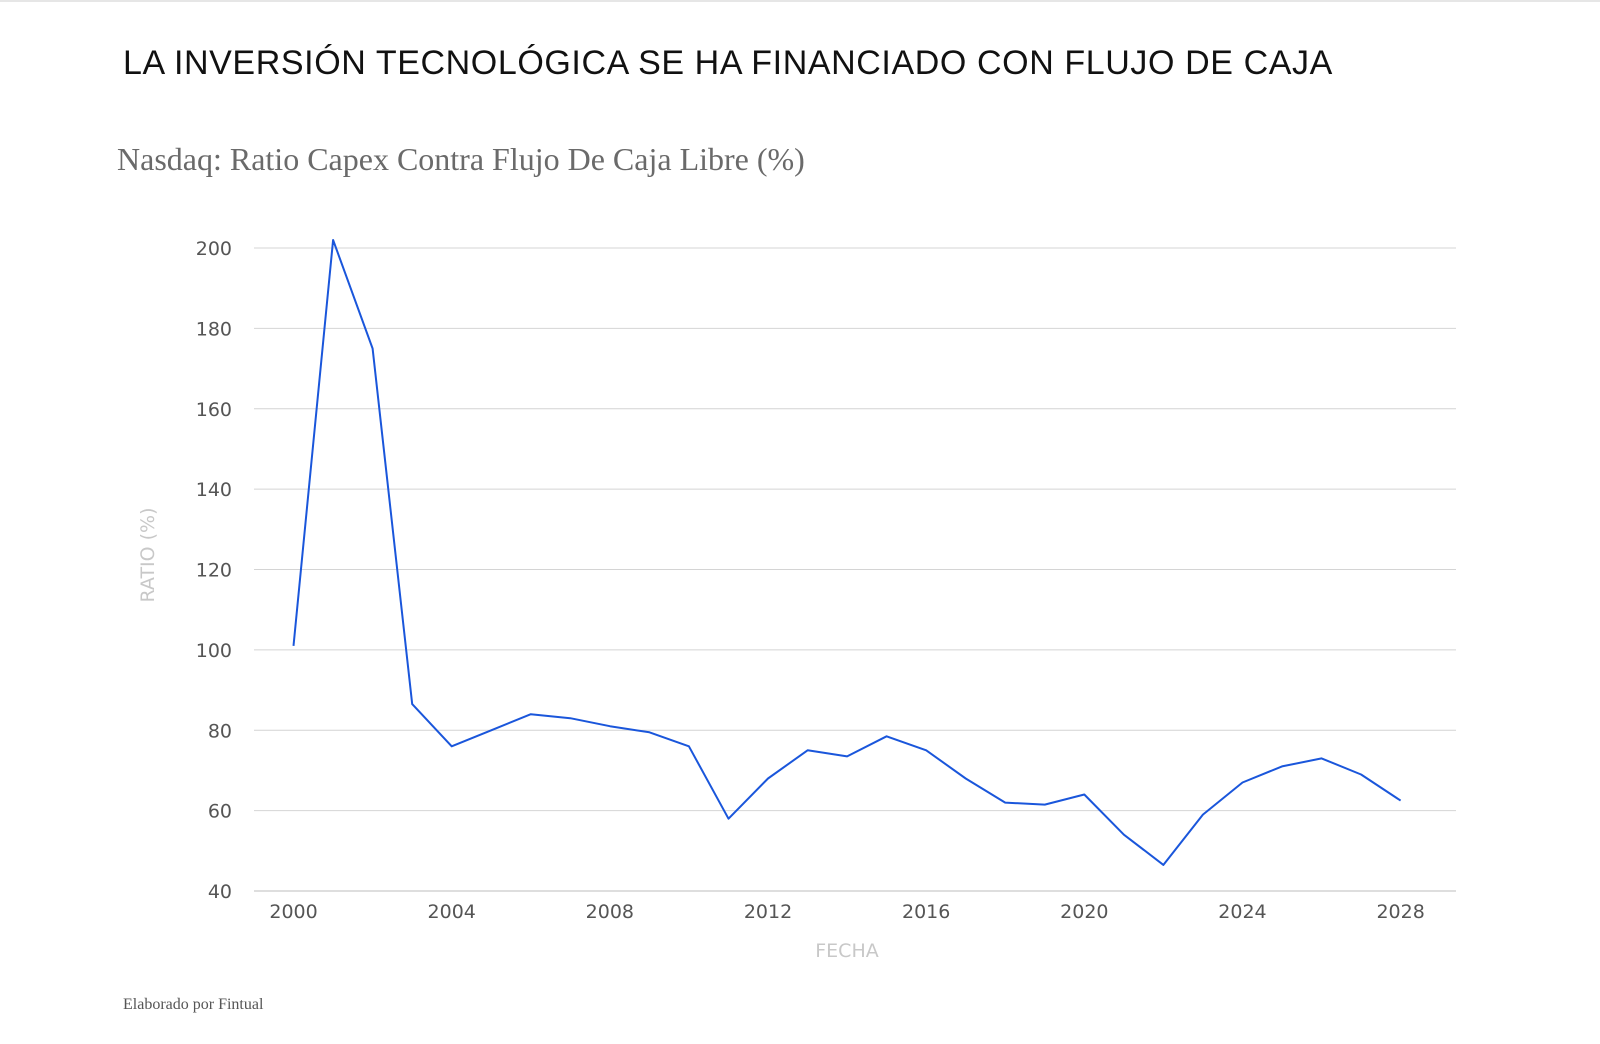 This screenshot has width=1600, height=1044. What do you see at coordinates (293, 912) in the screenshot?
I see `x-tick-label: 2000` at bounding box center [293, 912].